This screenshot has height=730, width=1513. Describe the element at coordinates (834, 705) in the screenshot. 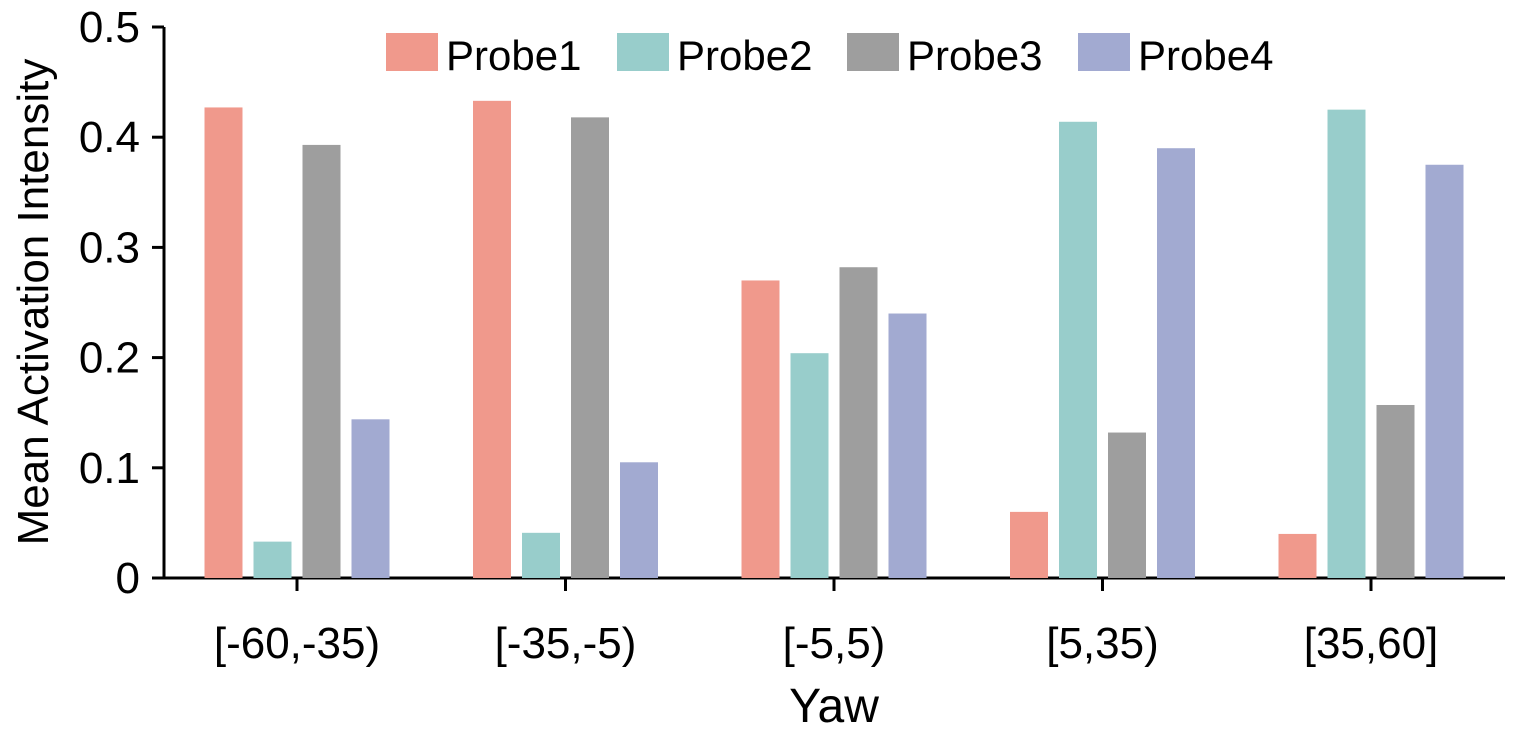

I see `x-axis-label: Yaw` at that location.